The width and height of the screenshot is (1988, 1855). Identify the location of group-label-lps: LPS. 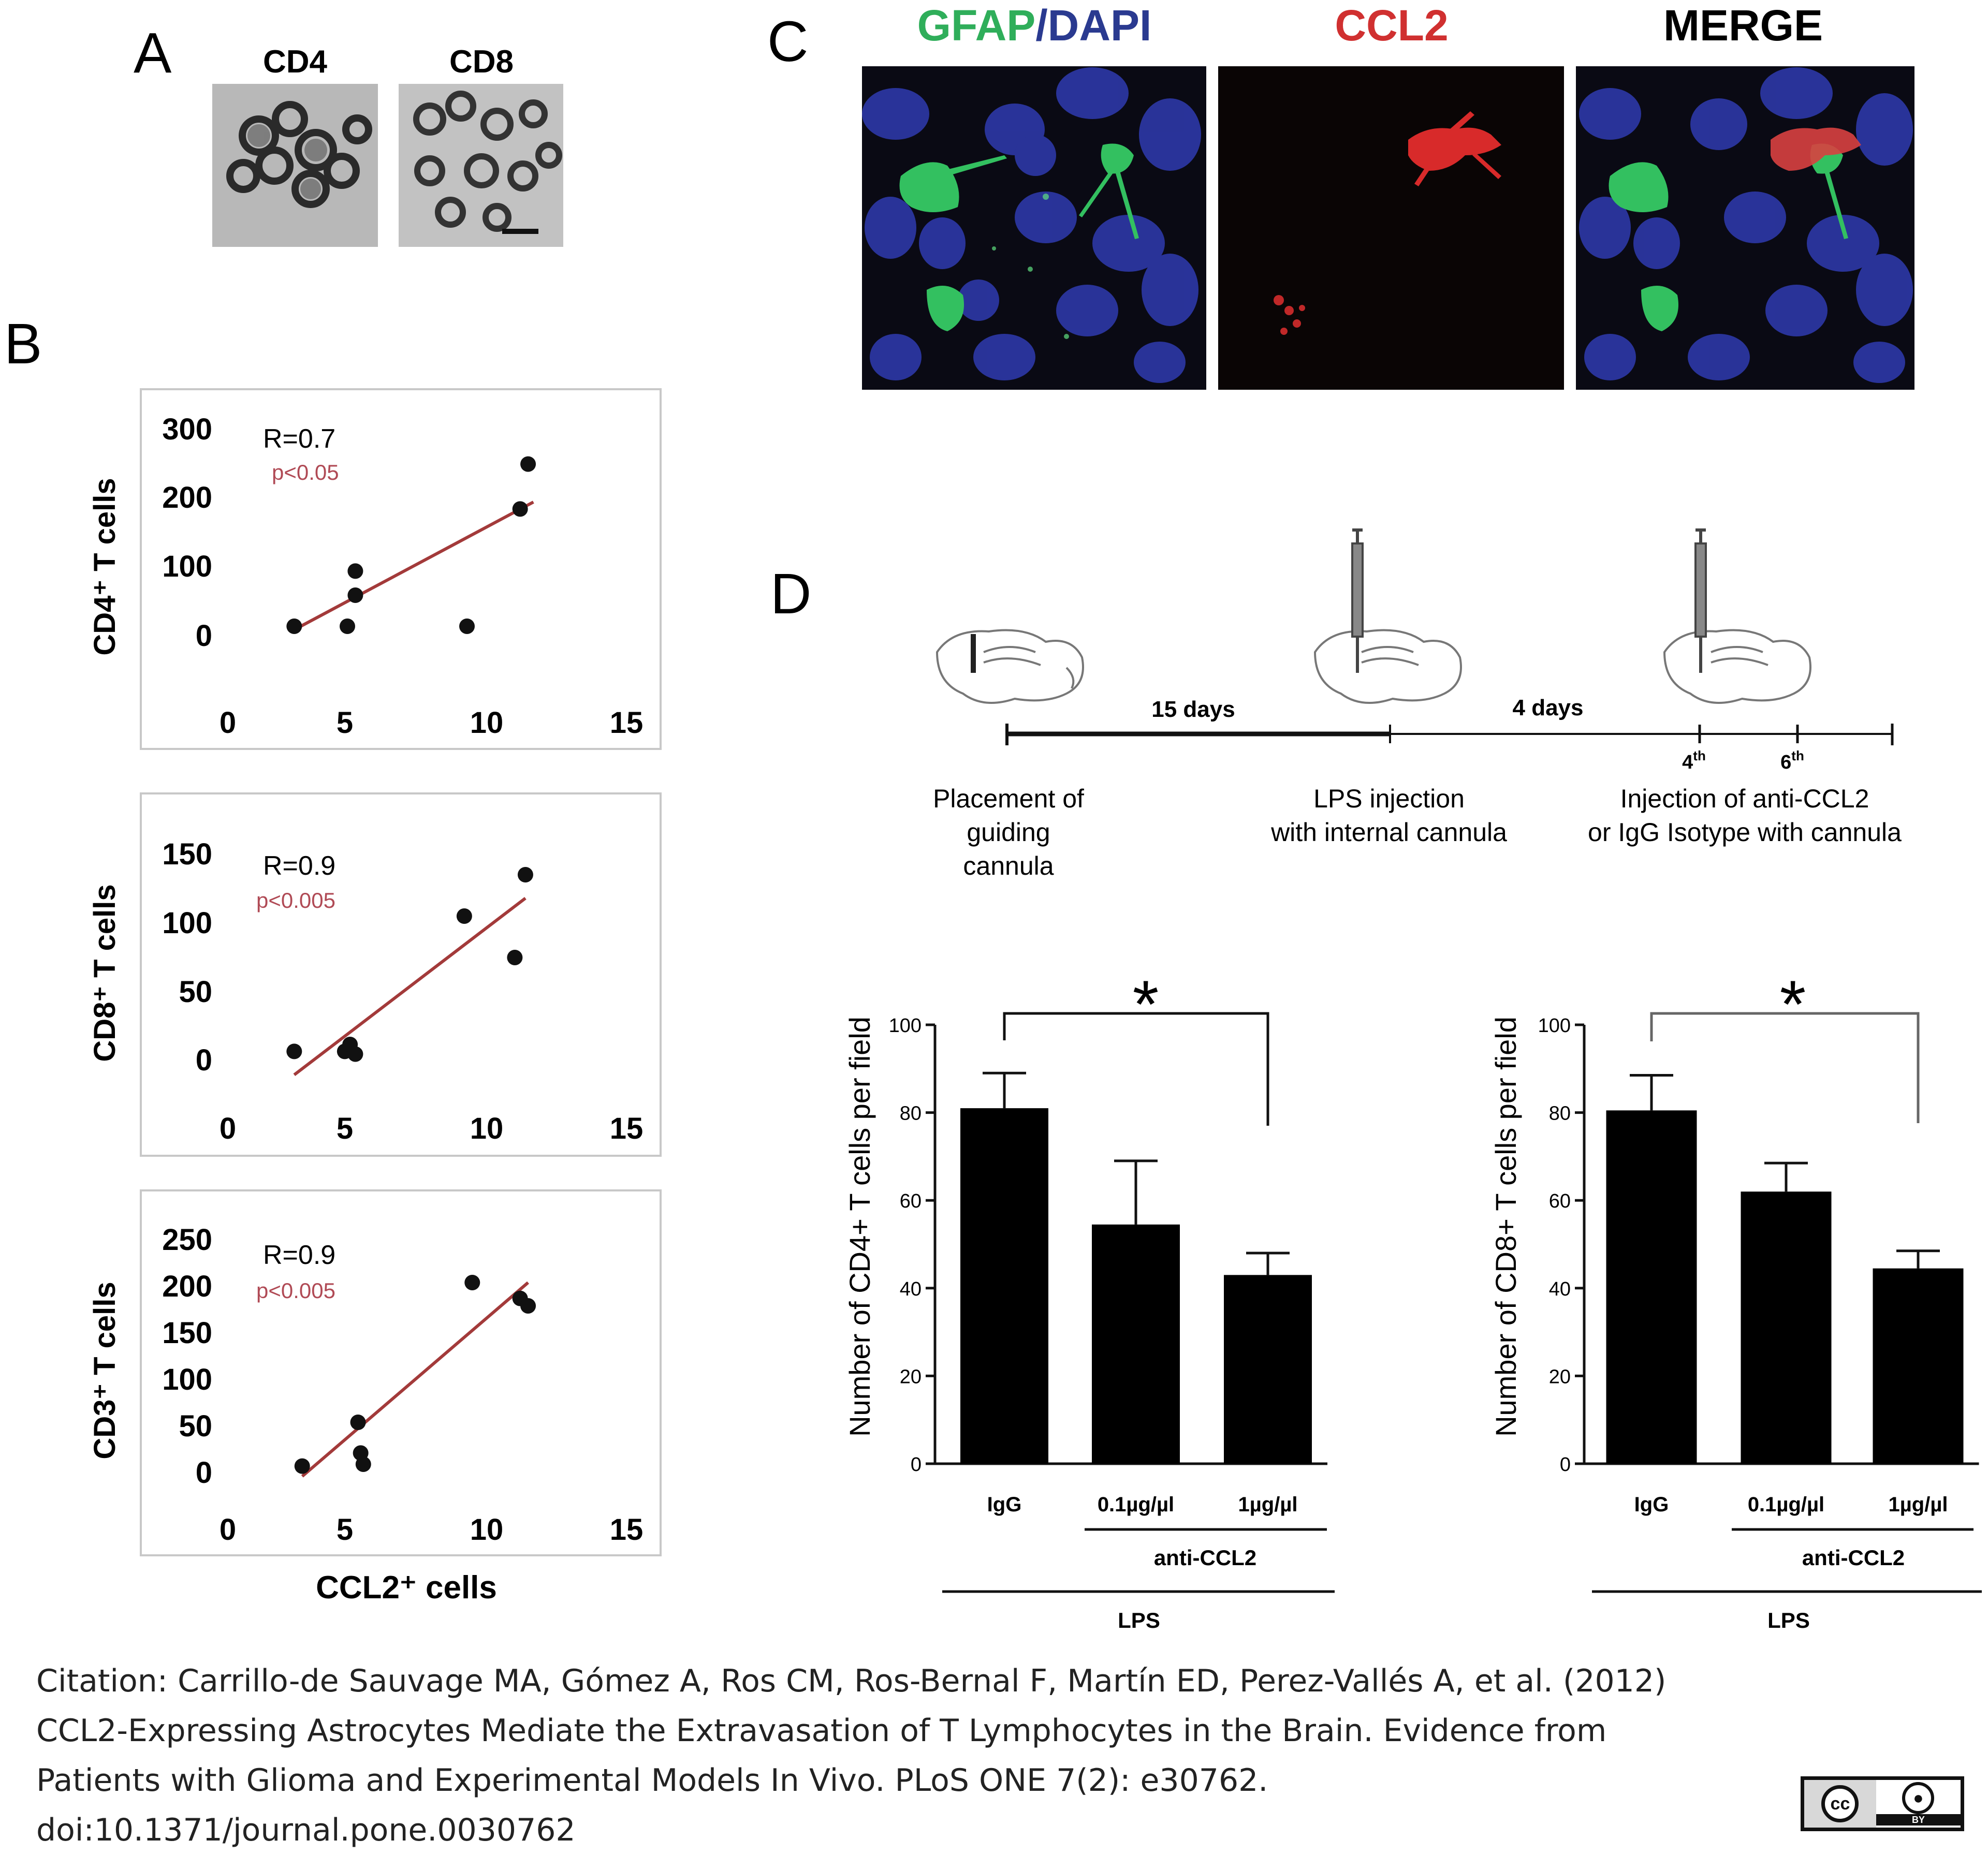
(1139, 1620).